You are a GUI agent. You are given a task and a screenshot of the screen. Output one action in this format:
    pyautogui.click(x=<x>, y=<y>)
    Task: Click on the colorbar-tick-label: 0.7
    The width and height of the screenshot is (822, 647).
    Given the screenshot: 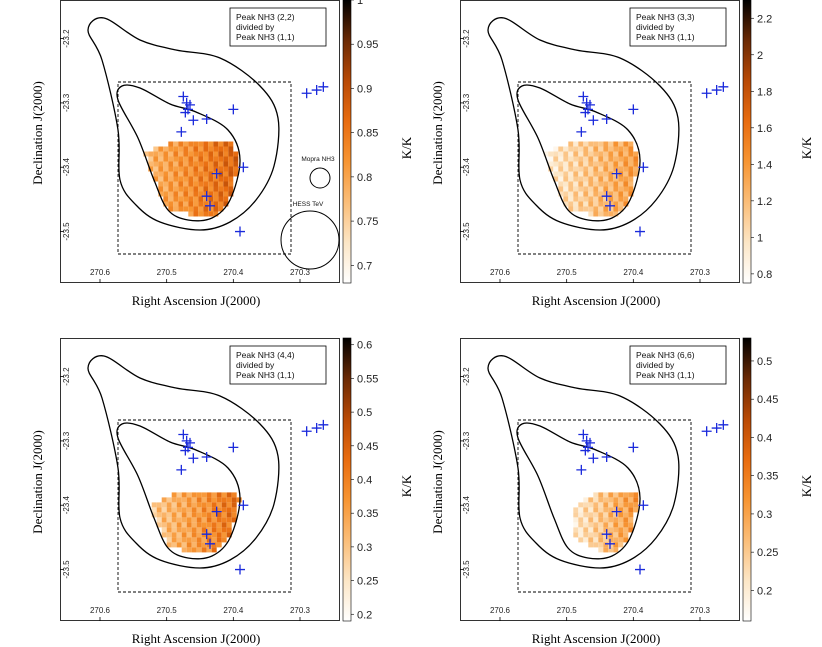 What is the action you would take?
    pyautogui.click(x=364, y=266)
    